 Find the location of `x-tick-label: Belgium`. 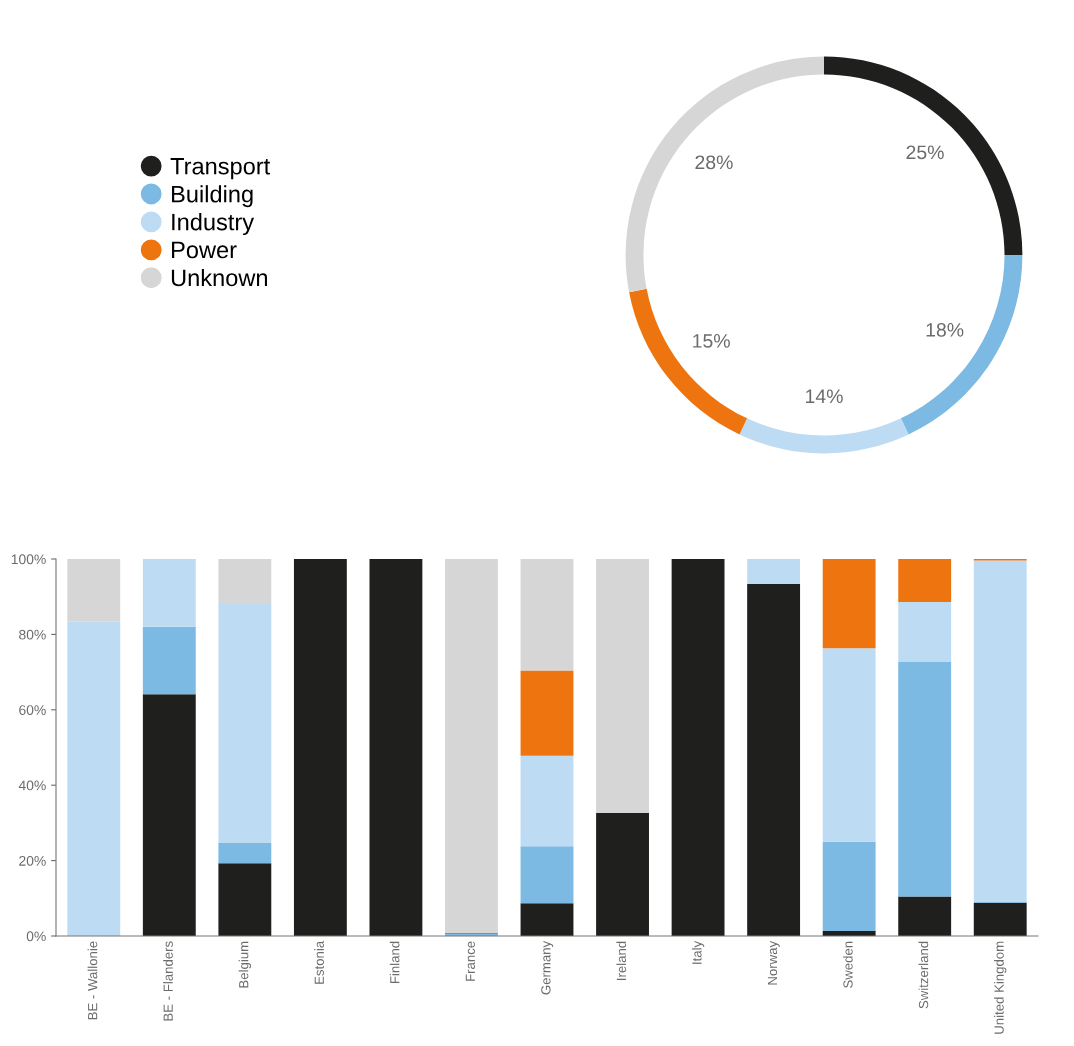

x-tick-label: Belgium is located at coordinates (244, 964).